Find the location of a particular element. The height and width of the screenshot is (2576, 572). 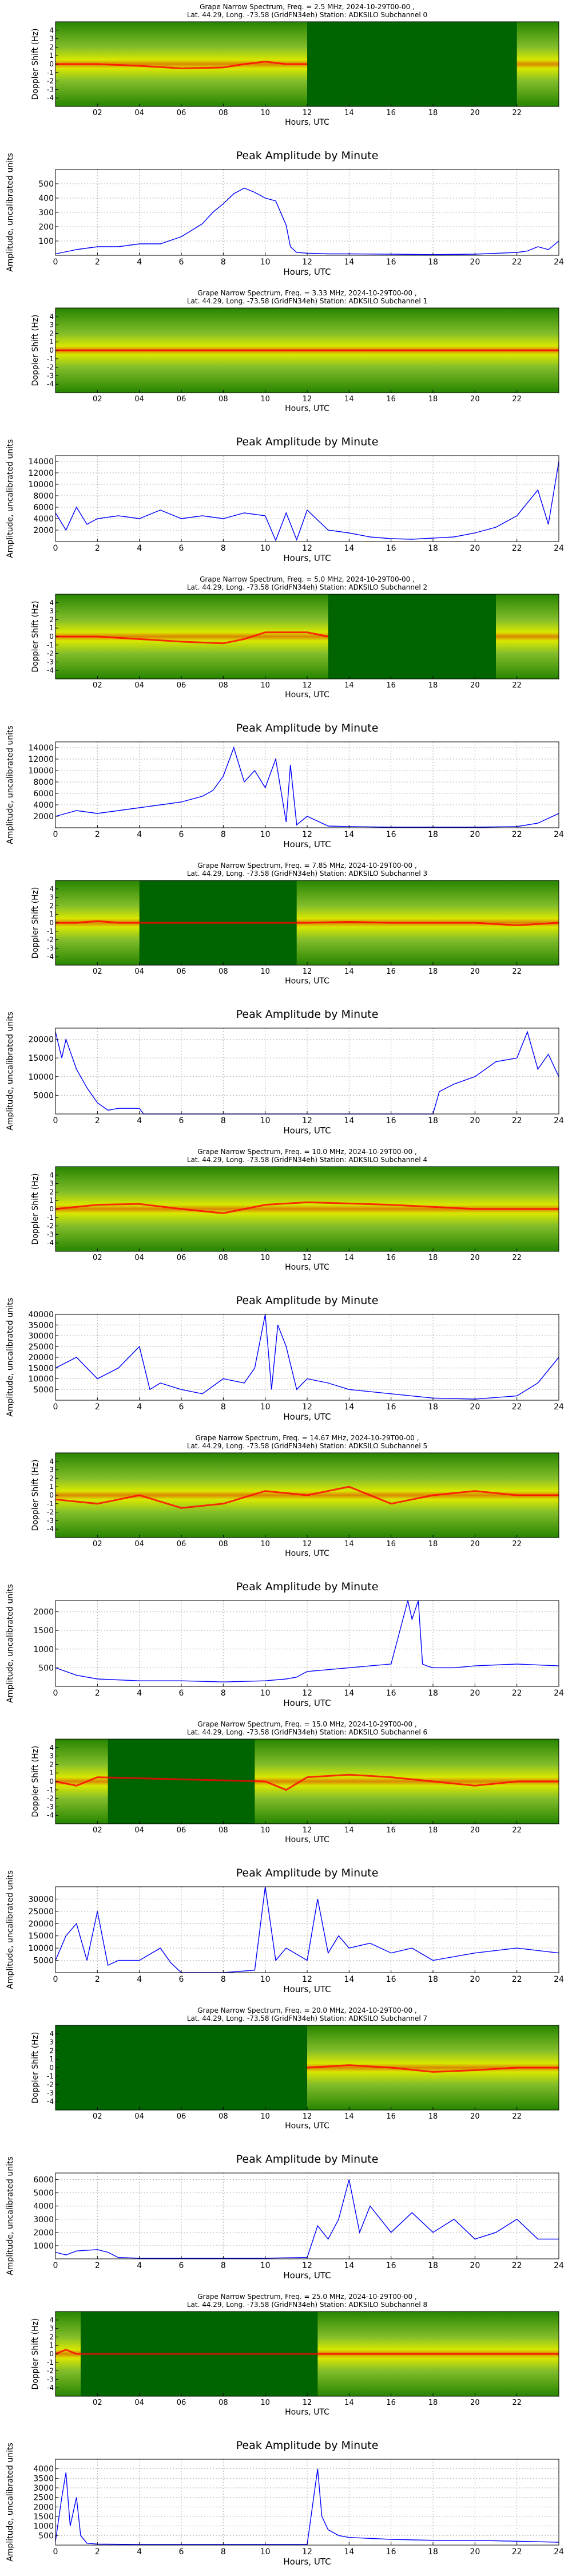

y-tick-label: 3 is located at coordinates (51, 1184).